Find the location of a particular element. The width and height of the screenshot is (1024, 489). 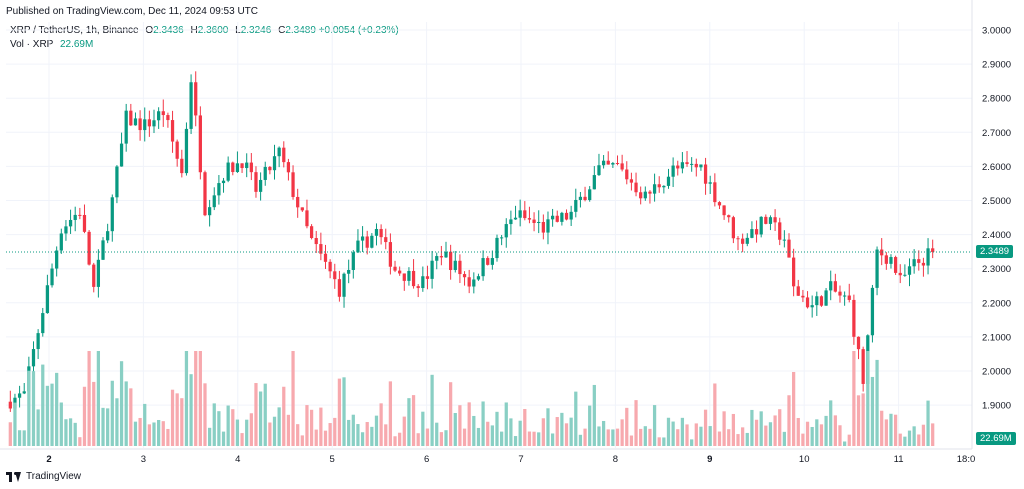

time-tick-label: 11 is located at coordinates (899, 459).